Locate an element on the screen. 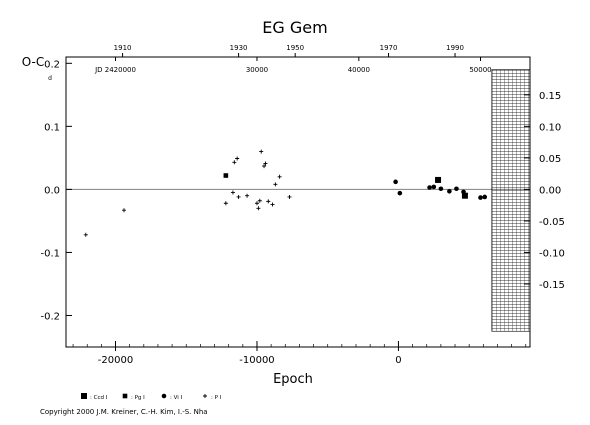  x-tick-label: -10000 is located at coordinates (256, 360).